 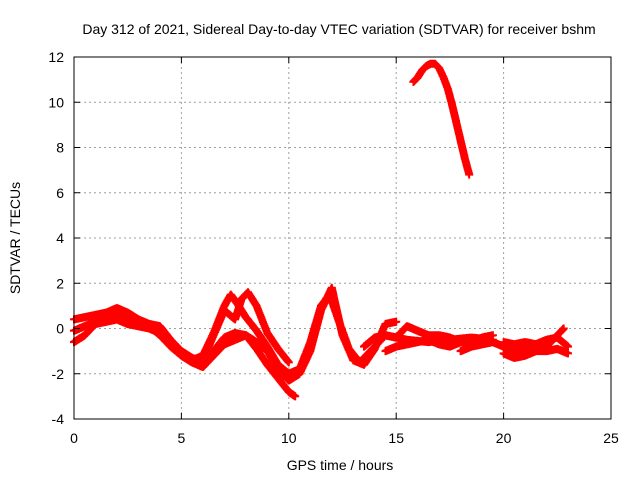 I want to click on series-track-i, so click(x=533, y=337).